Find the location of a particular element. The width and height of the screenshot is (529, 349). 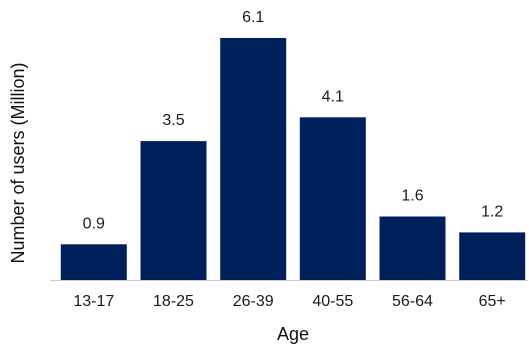

data-label-13-17: 0.9 is located at coordinates (94, 223).